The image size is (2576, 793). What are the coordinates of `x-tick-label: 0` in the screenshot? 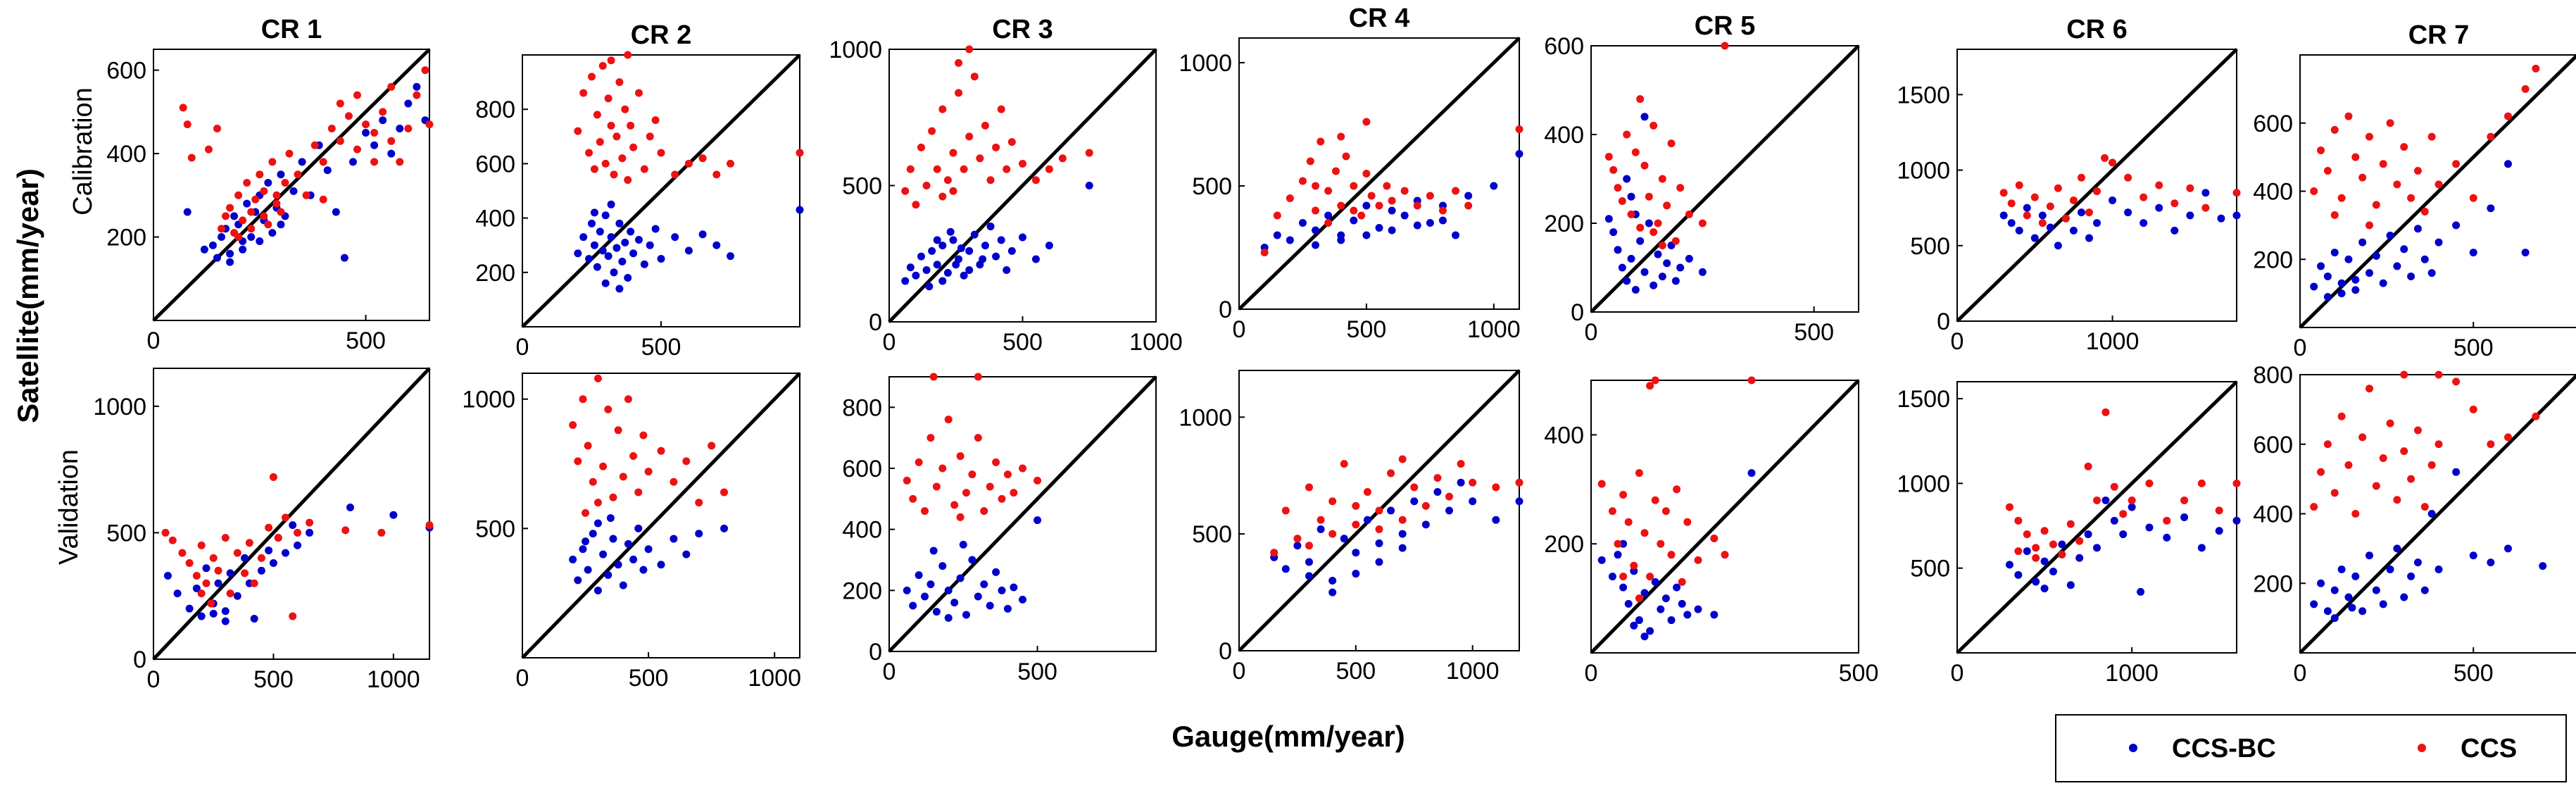 It's located at (154, 341).